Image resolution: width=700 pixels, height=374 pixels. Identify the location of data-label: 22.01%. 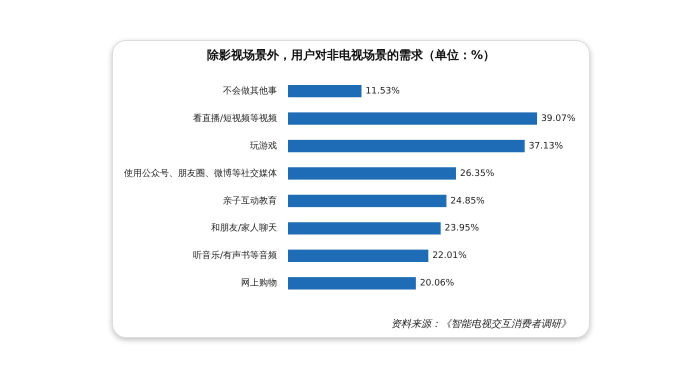
(450, 256).